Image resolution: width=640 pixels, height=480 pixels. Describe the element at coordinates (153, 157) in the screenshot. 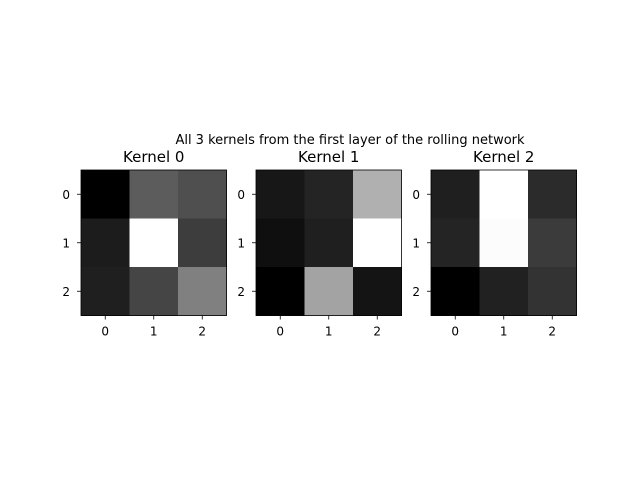

I see `panel-title: Kernel 0` at that location.